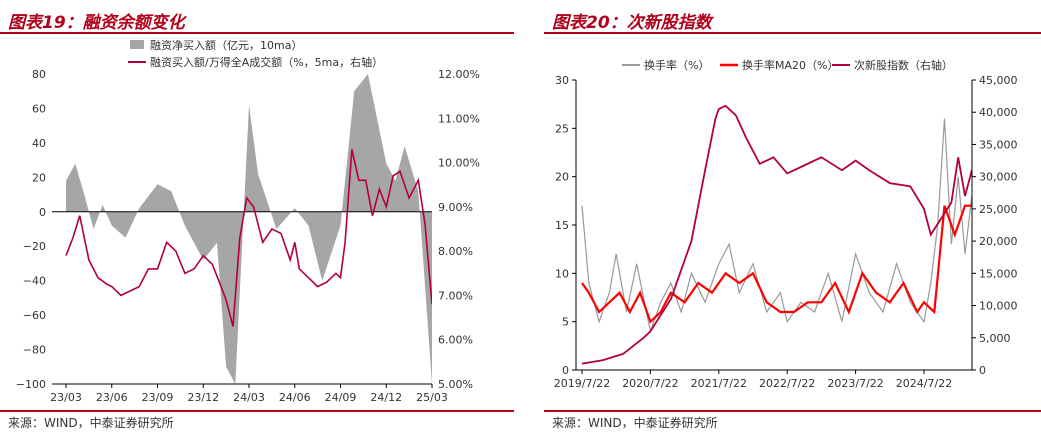 The width and height of the screenshot is (1041, 436). I want to click on y-left-tick-label: 60, so click(39, 108).